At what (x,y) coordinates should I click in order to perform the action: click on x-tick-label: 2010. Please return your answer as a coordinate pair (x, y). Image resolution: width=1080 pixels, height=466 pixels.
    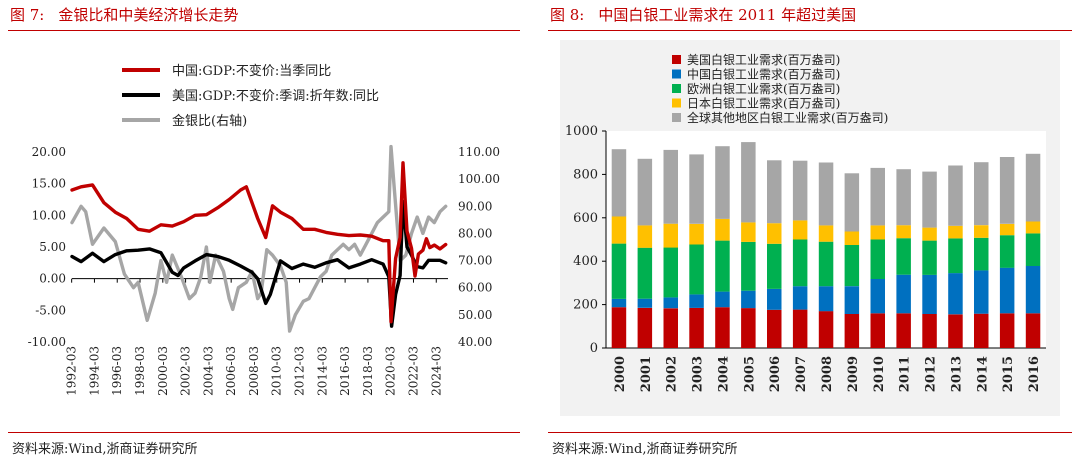
    Looking at the image, I should click on (879, 374).